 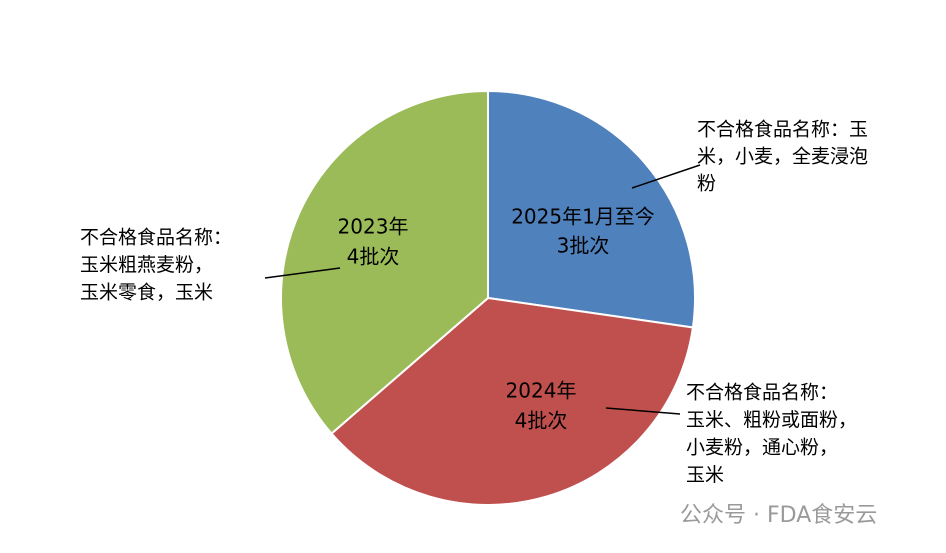 What do you see at coordinates (778, 515) in the screenshot?
I see `watermark: 公众号 · FDA食安云` at bounding box center [778, 515].